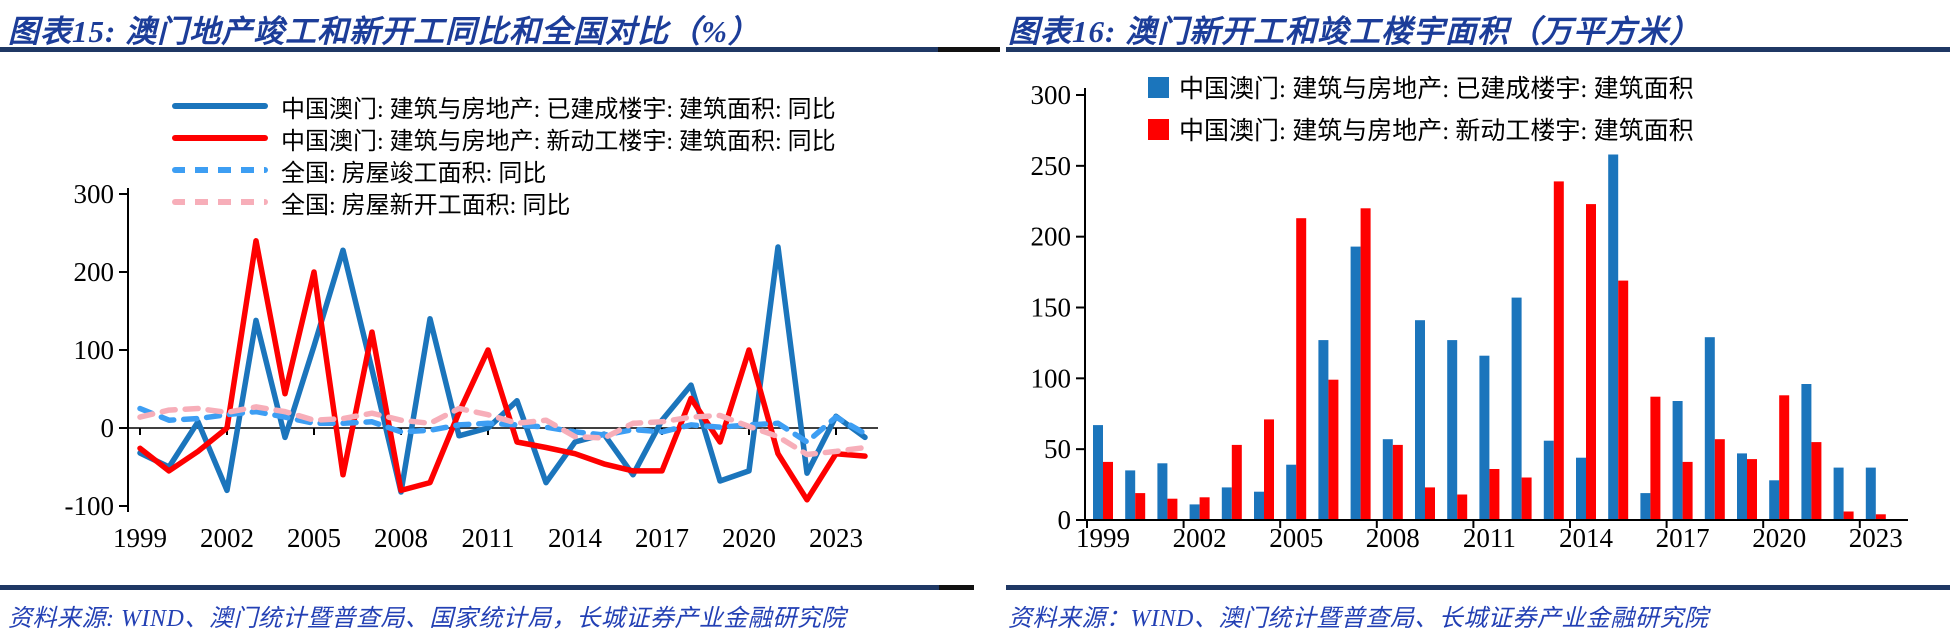  I want to click on legend-item: 中国澳门: 建筑与房地产: 已建成楼宇: 建筑面积, so click(1421, 87).